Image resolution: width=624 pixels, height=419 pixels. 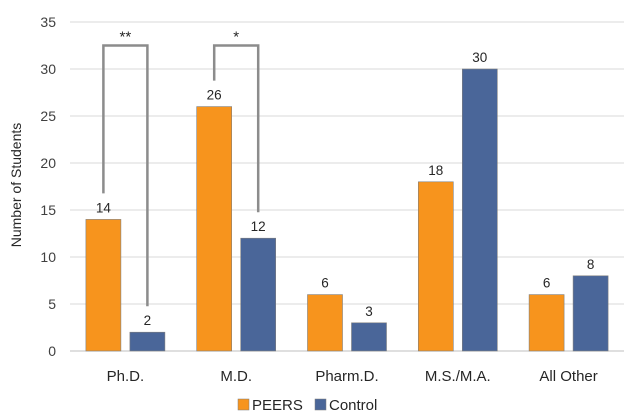 I want to click on data-label: 26, so click(x=214, y=95).